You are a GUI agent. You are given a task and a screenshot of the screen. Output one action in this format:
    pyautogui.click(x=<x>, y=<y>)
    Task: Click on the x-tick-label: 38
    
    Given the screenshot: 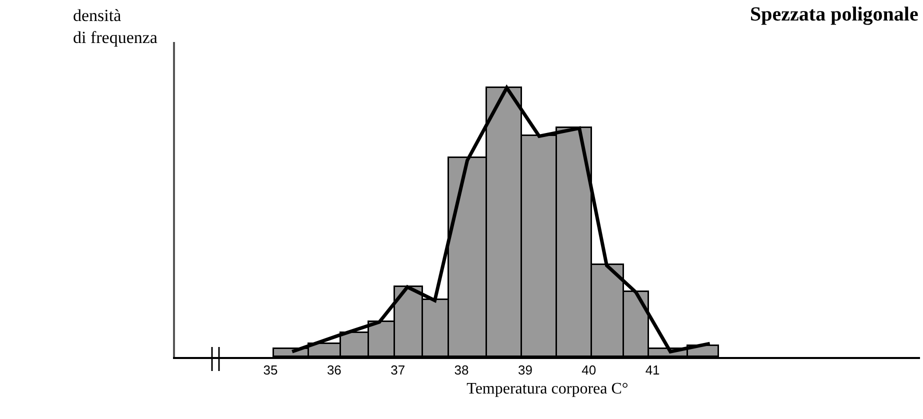 What is the action you would take?
    pyautogui.click(x=461, y=370)
    